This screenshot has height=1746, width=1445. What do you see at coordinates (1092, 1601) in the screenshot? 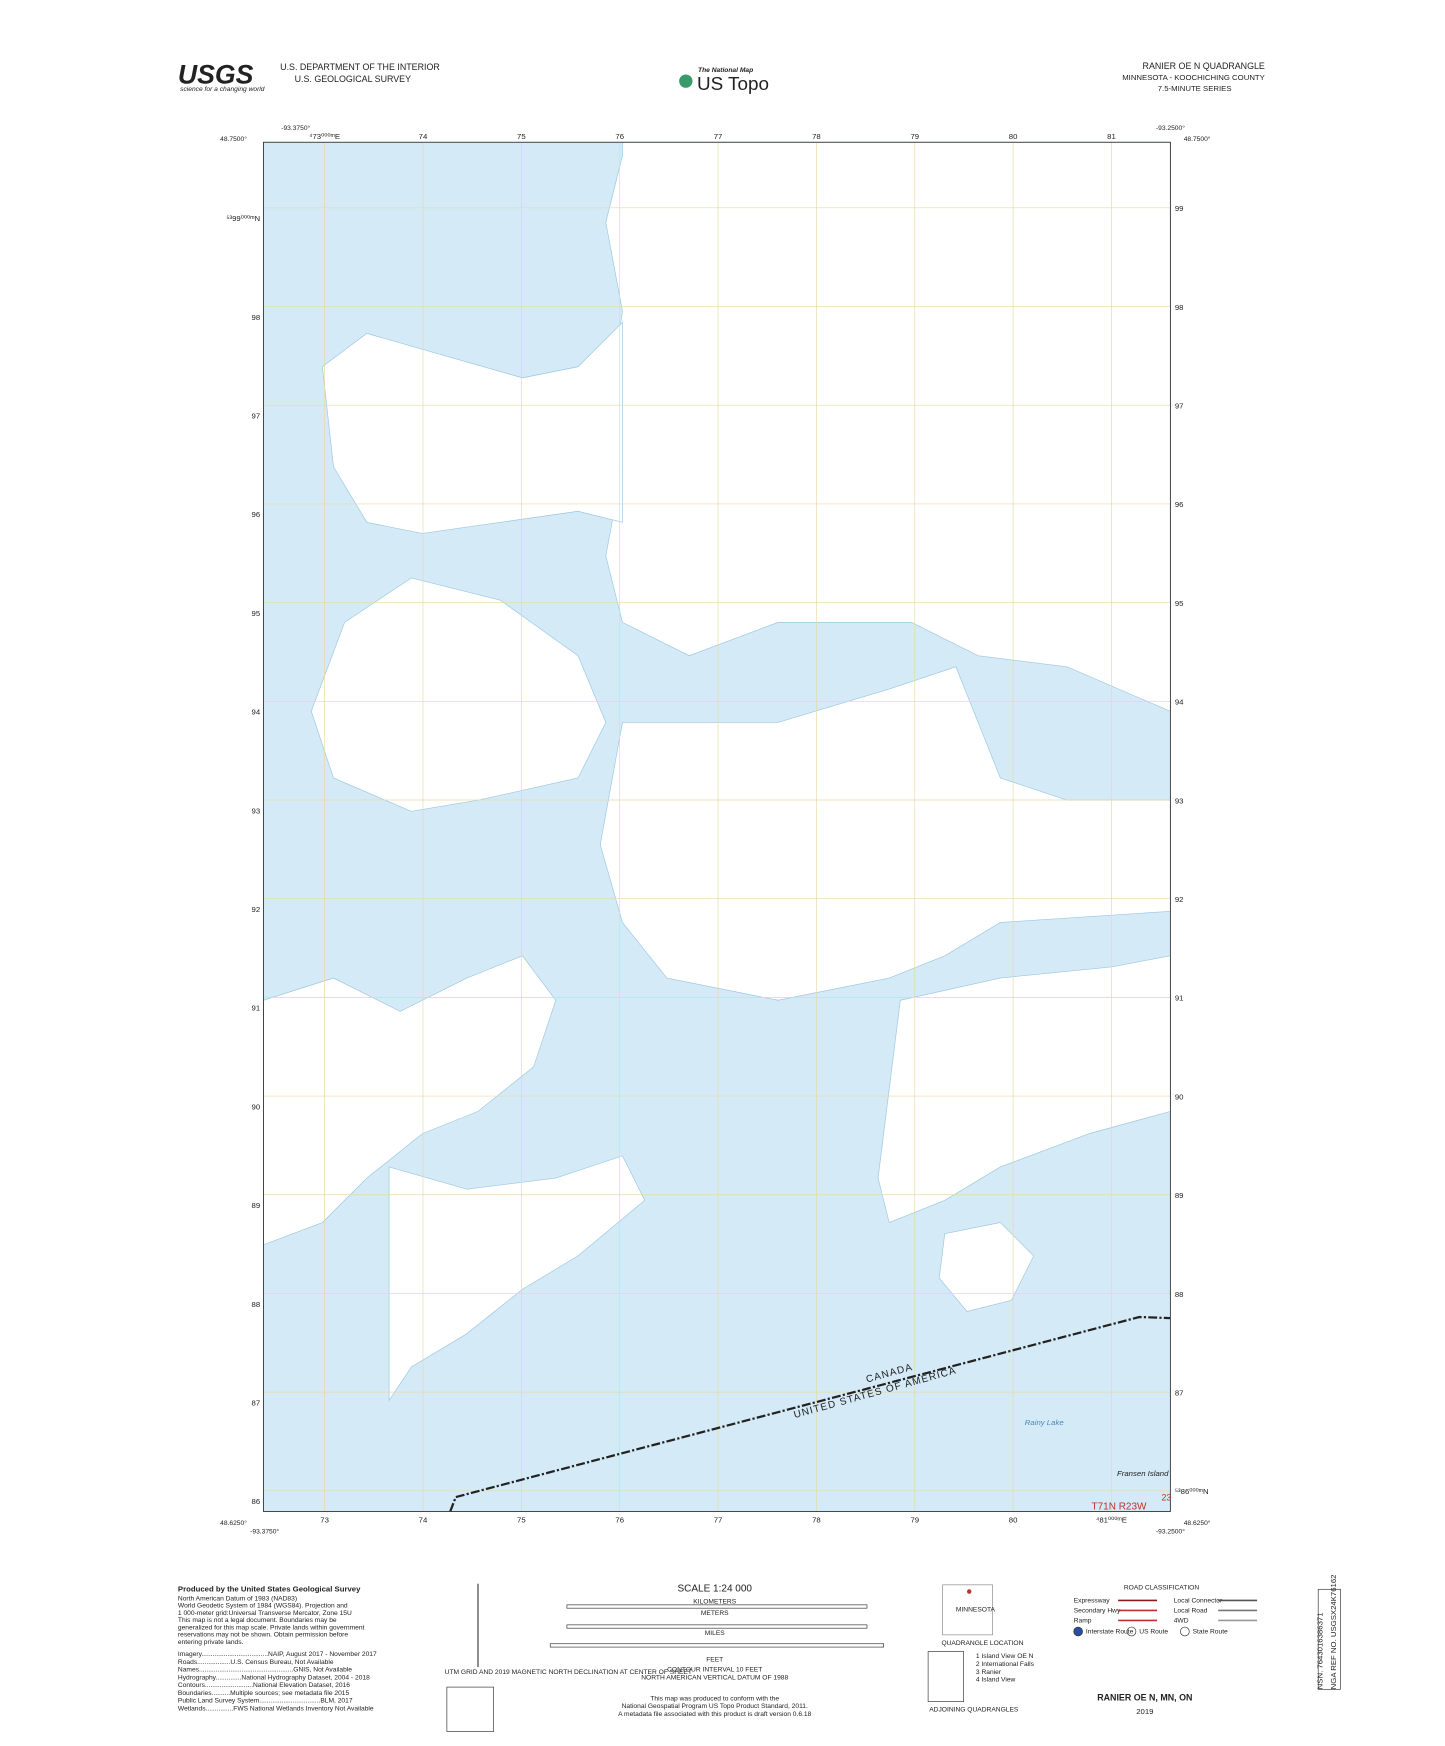
I see `road-label: Expressway` at bounding box center [1092, 1601].